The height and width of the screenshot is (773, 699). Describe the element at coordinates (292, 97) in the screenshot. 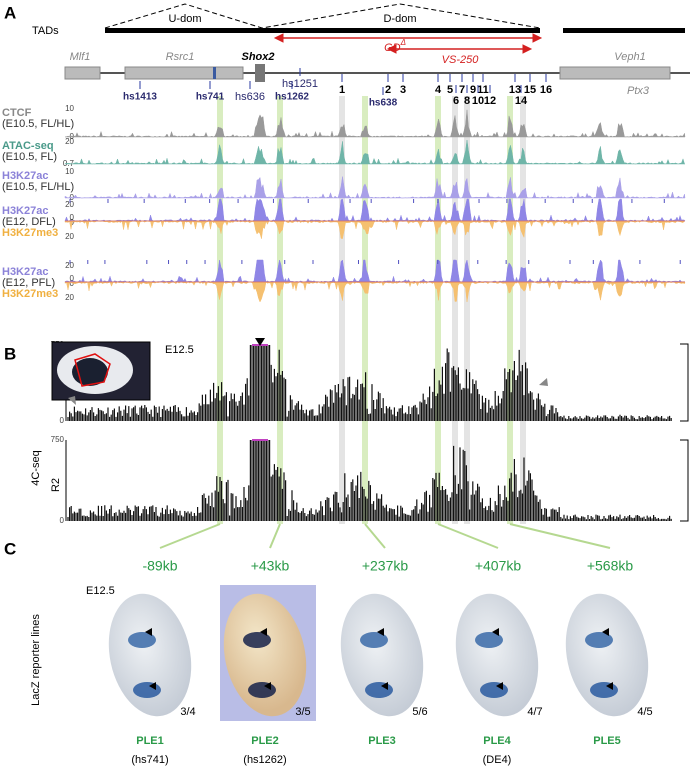

I see `element-label: hs1262` at that location.